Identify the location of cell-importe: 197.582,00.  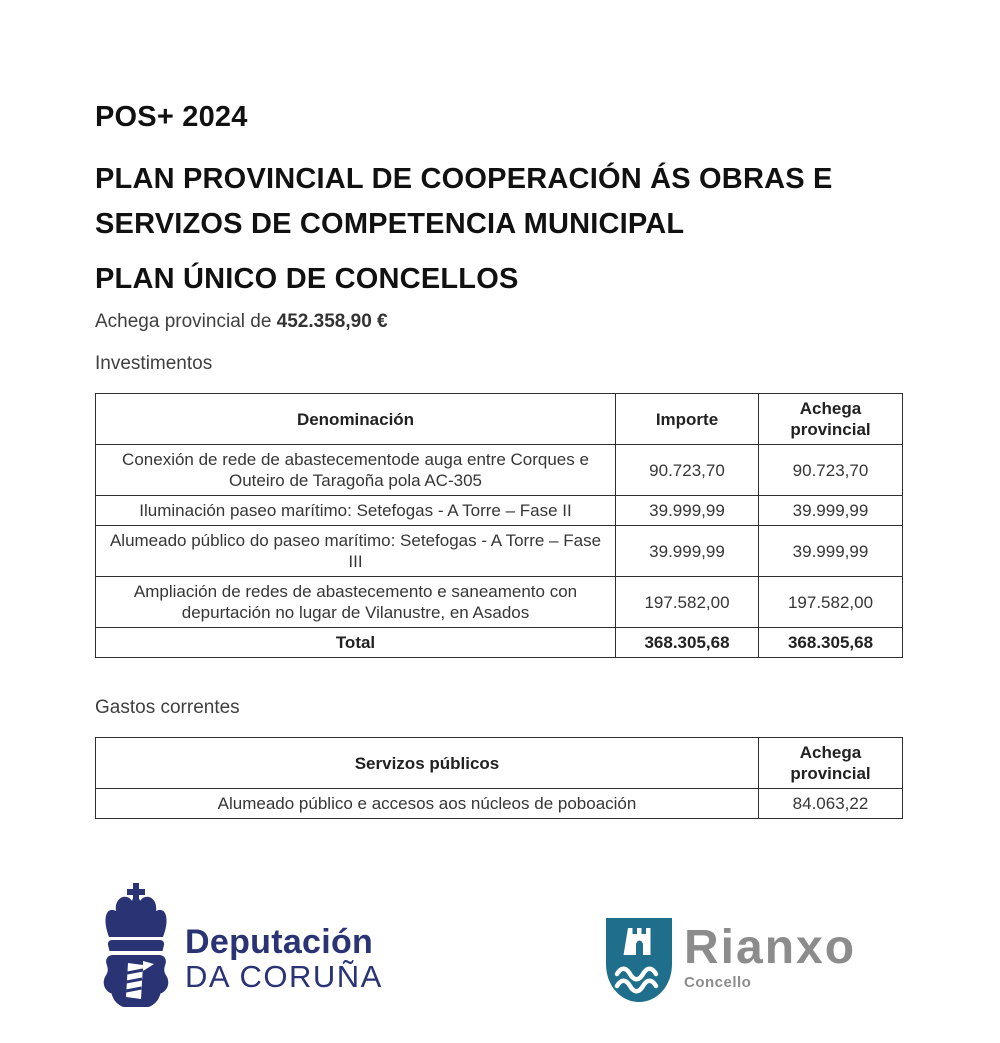
(687, 602).